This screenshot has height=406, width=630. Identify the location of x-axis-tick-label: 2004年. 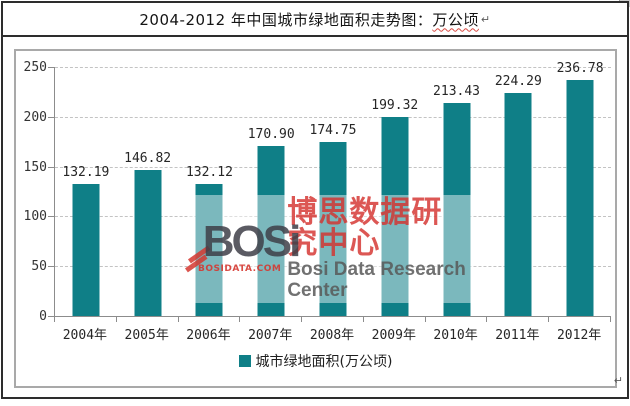
(85, 335).